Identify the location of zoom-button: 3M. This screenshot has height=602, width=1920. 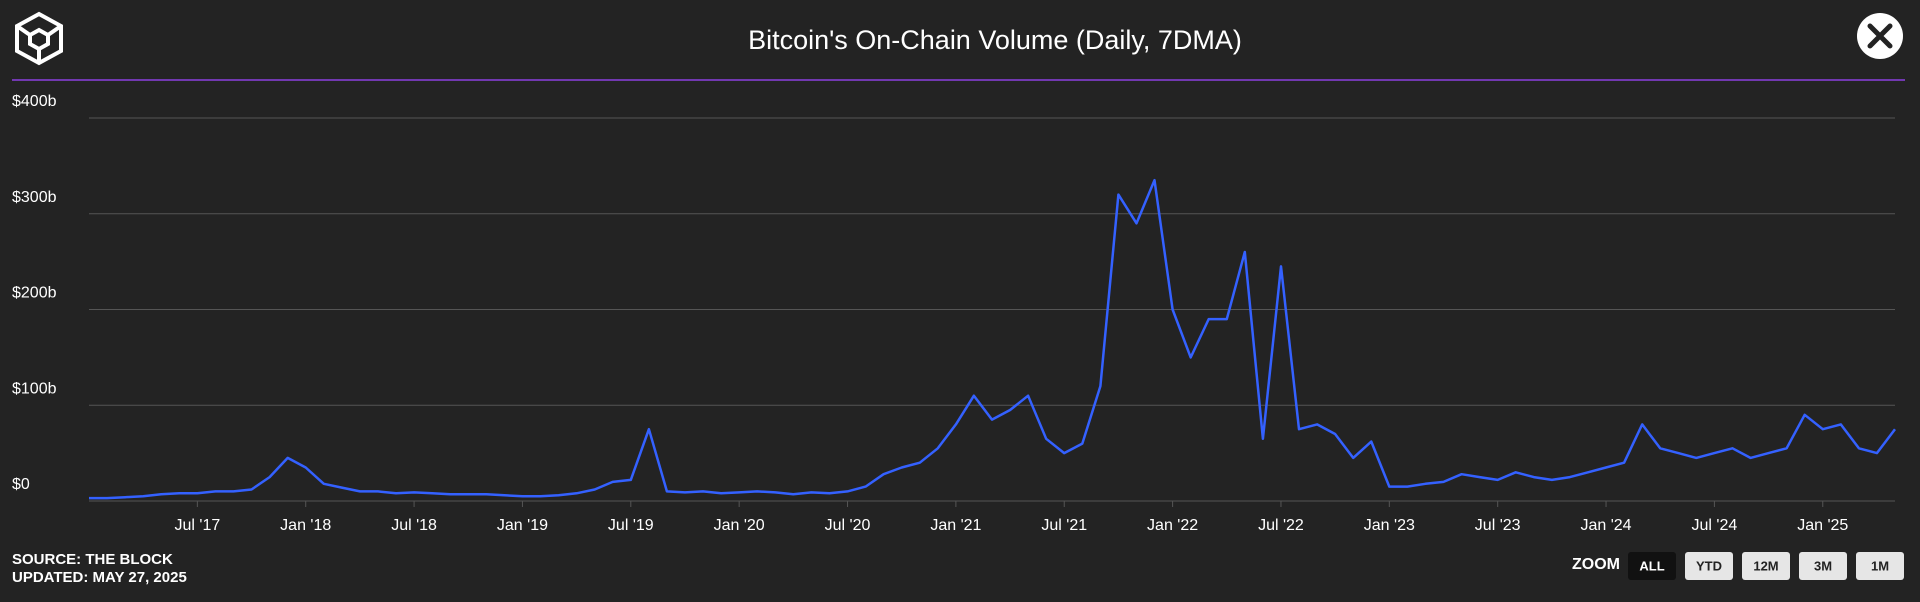
(1823, 566).